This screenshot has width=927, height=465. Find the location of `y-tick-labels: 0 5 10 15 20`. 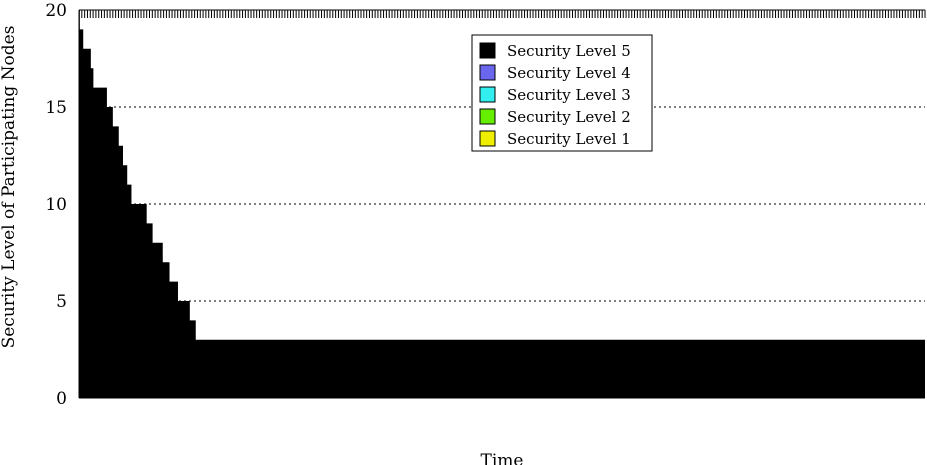

y-tick-labels: 0 5 10 15 20 is located at coordinates (56, 205).